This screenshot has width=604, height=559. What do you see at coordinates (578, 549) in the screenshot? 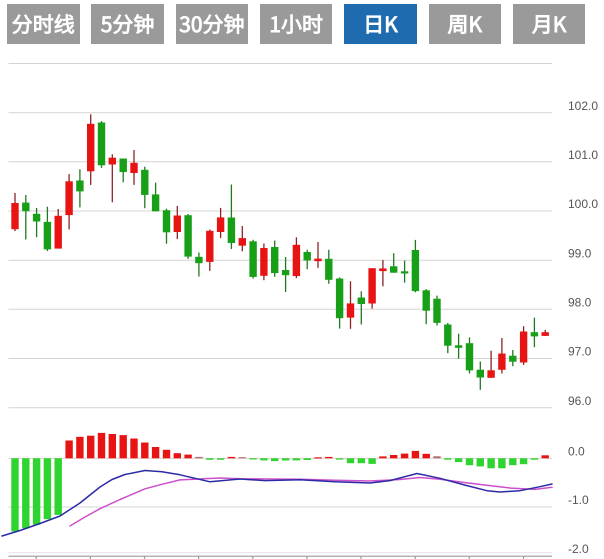
I see `svg-text: -2.0` at bounding box center [578, 549].